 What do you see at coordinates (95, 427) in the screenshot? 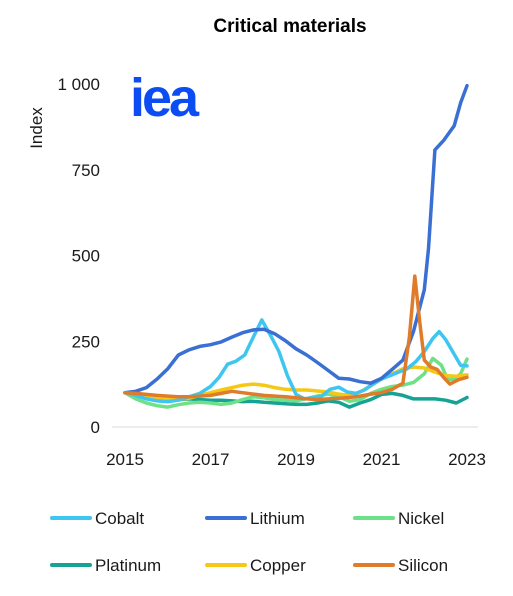
I see `y-tick-label: 0` at bounding box center [95, 427].